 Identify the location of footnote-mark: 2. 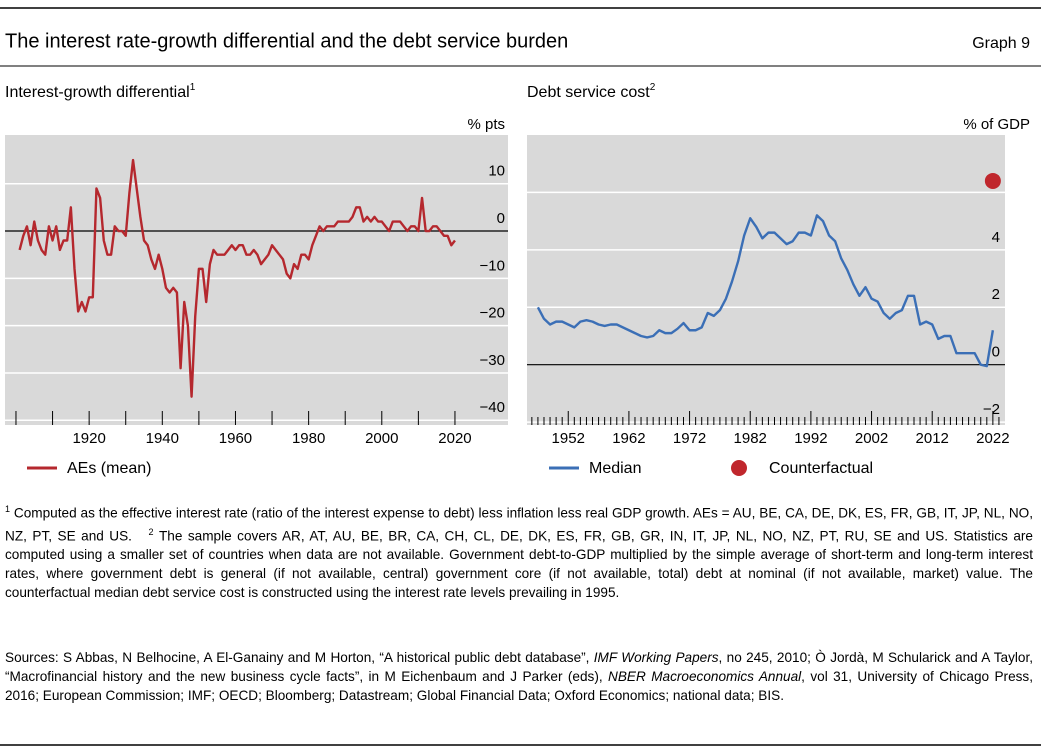
(151, 531).